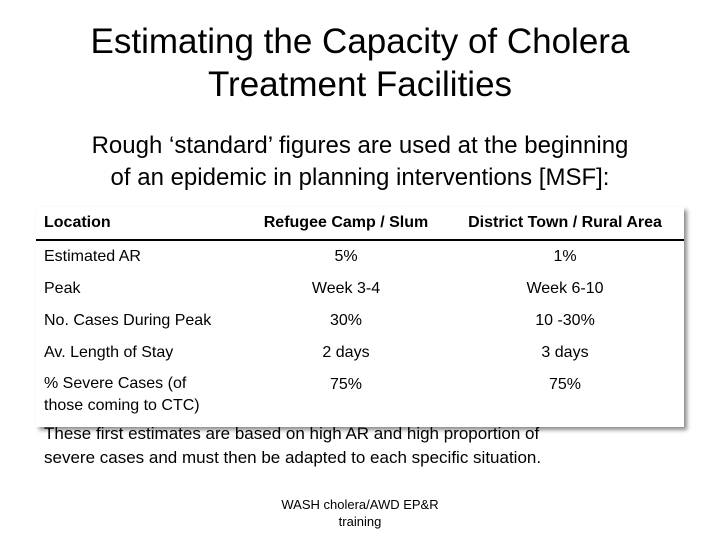 The height and width of the screenshot is (540, 720). Describe the element at coordinates (565, 289) in the screenshot. I see `town-value: Week 6-10` at that location.